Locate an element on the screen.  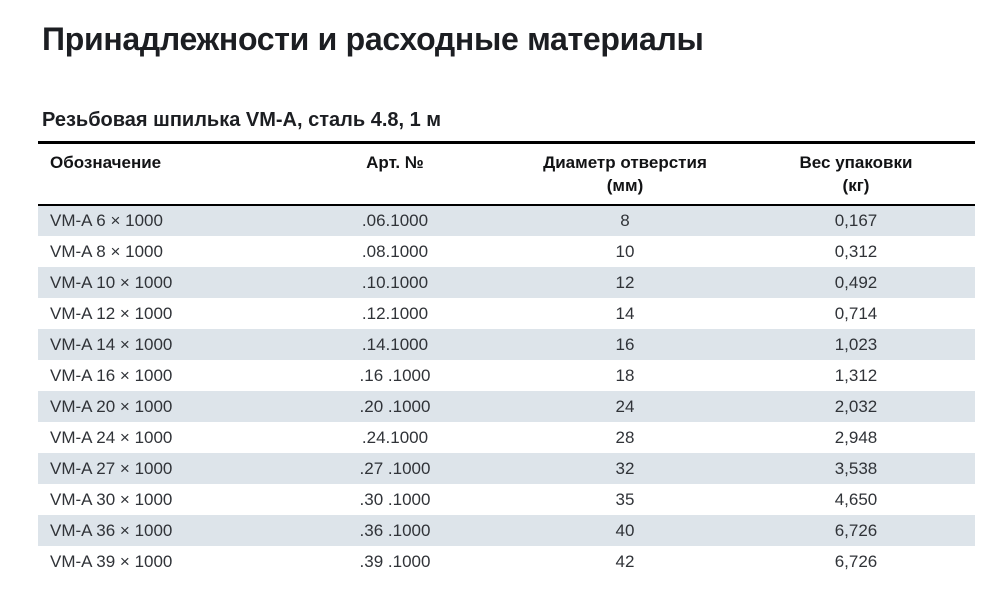
art-number-cell: .20 .1000 is located at coordinates (395, 406).